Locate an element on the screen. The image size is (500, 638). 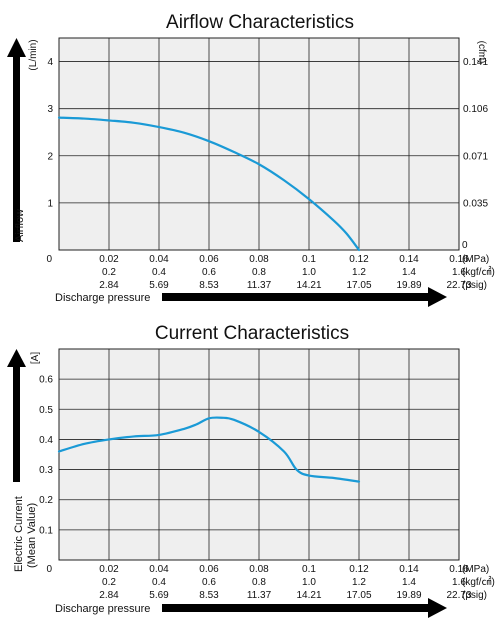
y2-axis-ticks: 0.035 0.071 0.106 0.141 is located at coordinates (475, 133).